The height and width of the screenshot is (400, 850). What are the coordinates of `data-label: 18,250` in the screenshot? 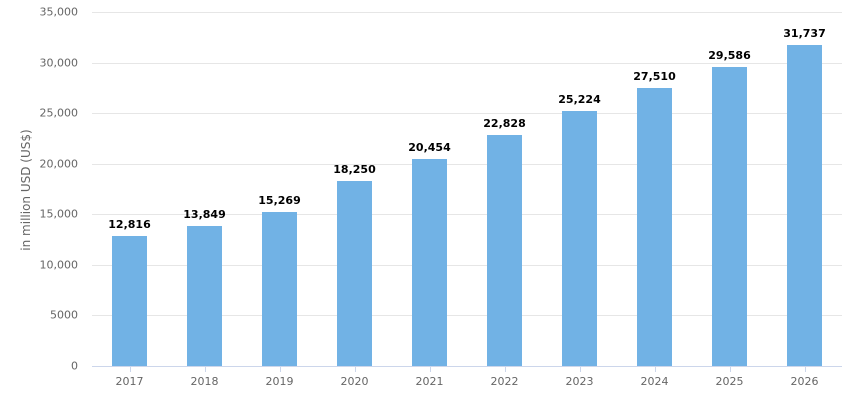 It's located at (354, 170).